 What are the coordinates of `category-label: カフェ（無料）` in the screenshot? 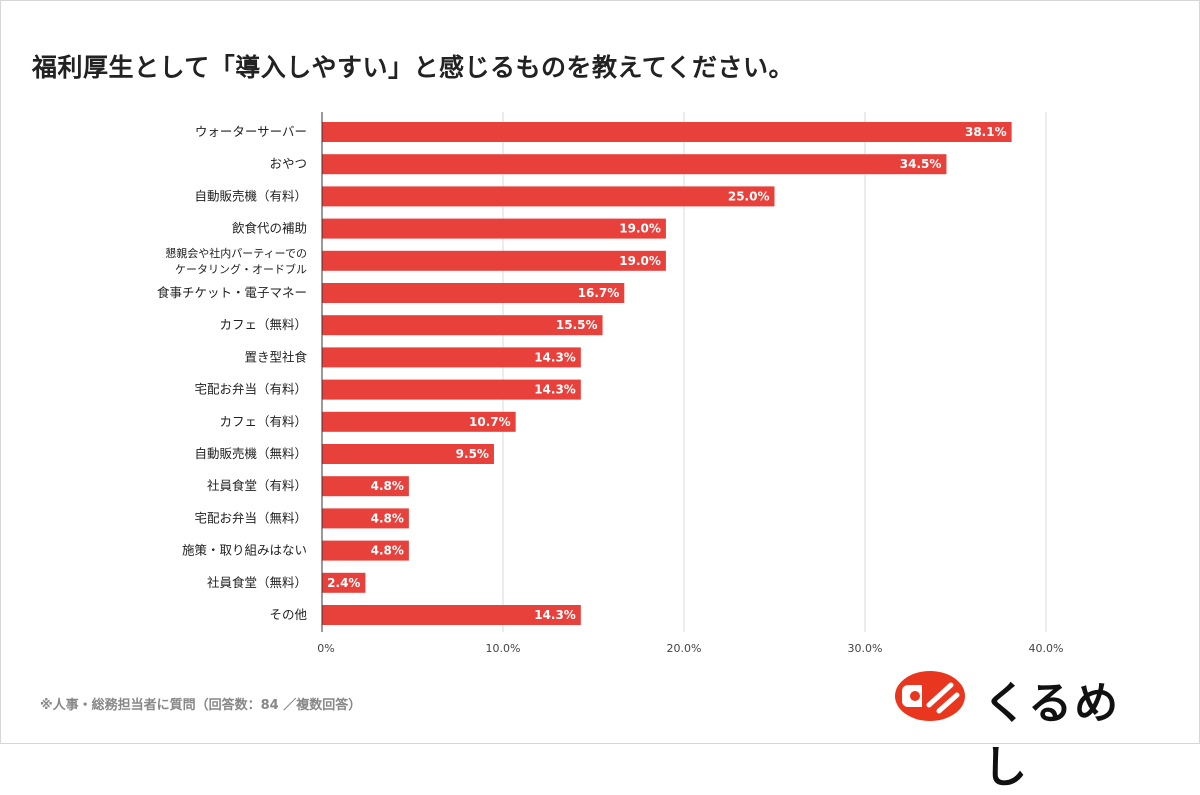 It's located at (263, 324).